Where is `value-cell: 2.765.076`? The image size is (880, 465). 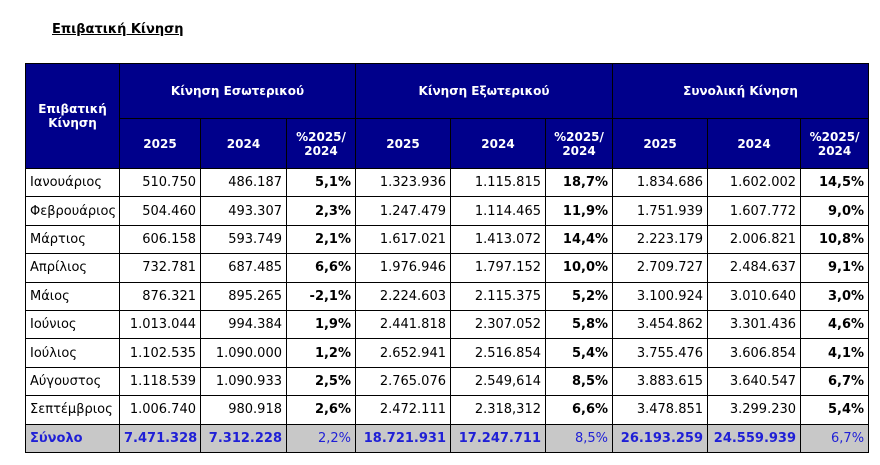
value-cell: 2.765.076 is located at coordinates (403, 381).